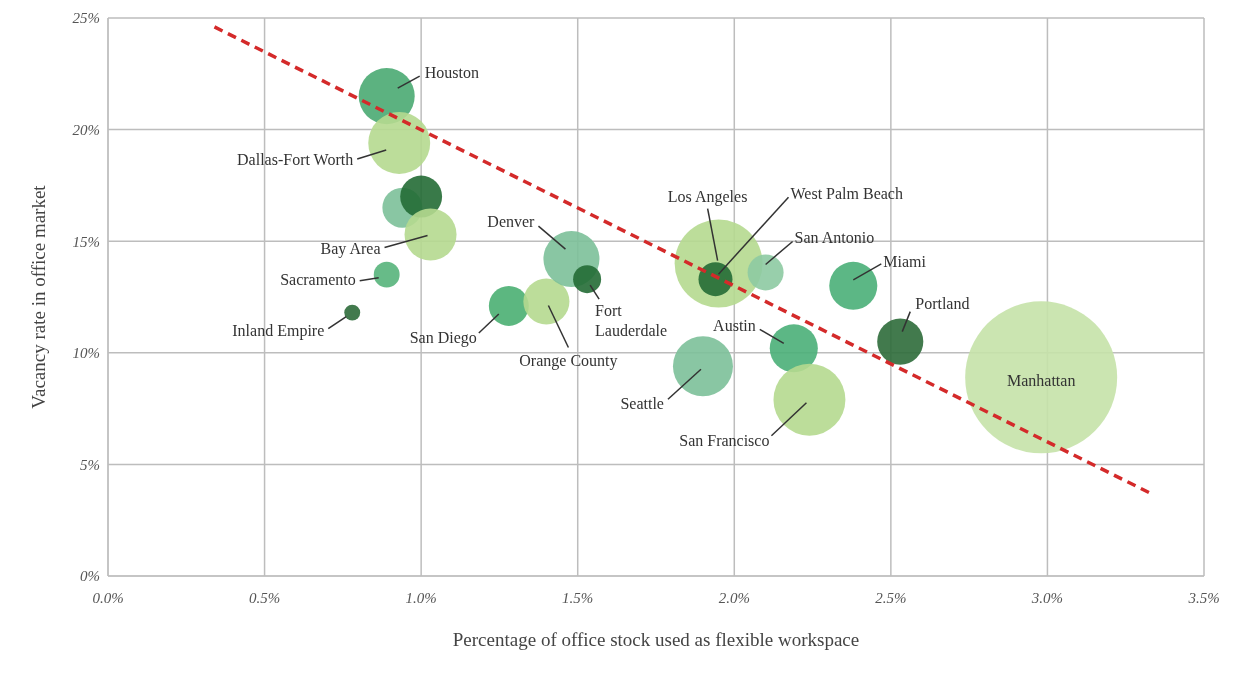 The height and width of the screenshot is (683, 1238). I want to click on annotation: Inland Empire, so click(278, 330).